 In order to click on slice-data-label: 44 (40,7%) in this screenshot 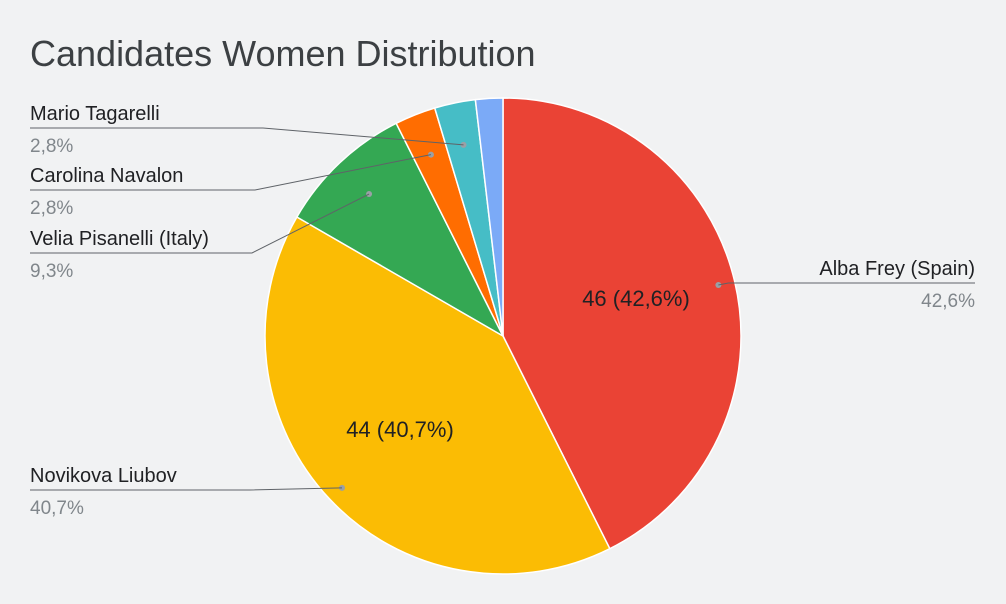, I will do `click(400, 429)`.